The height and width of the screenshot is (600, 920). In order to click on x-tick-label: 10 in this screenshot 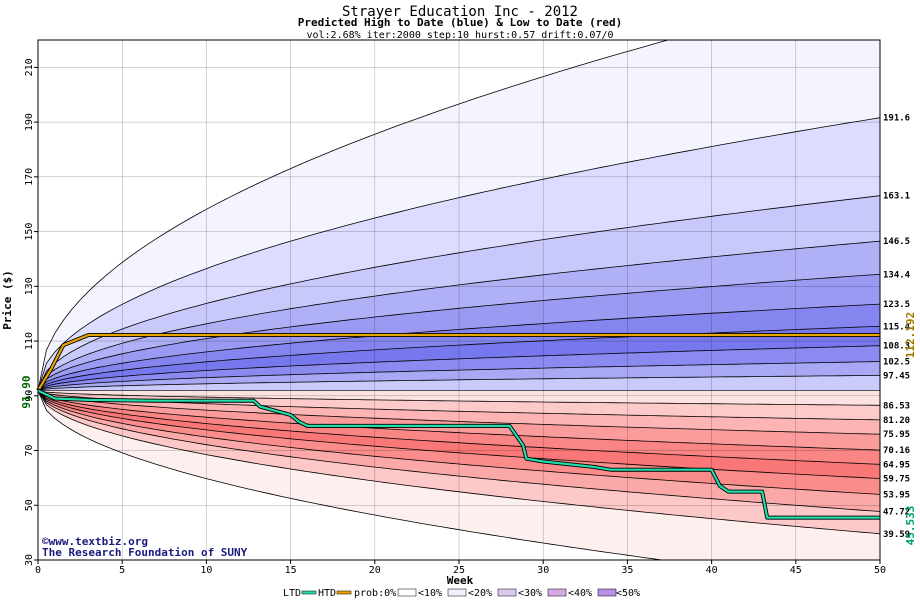, I will do `click(206, 570)`.